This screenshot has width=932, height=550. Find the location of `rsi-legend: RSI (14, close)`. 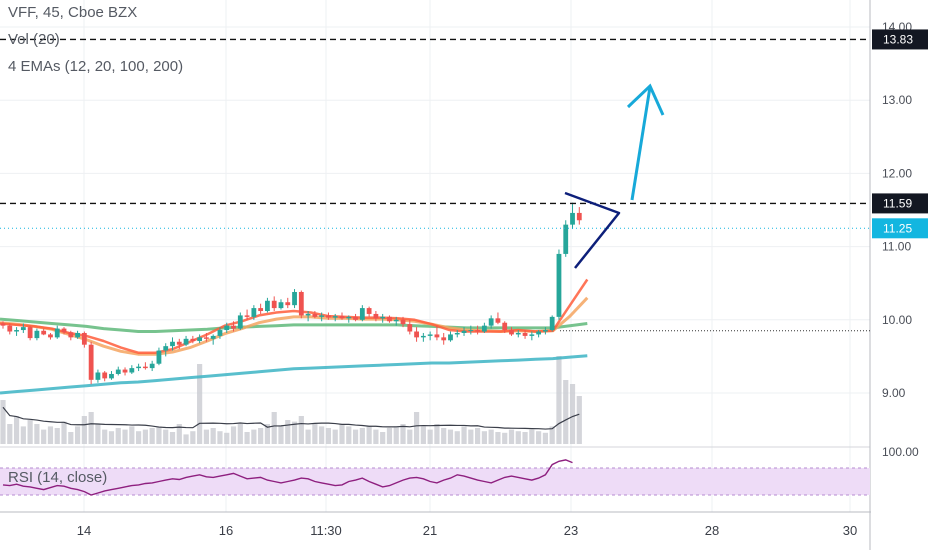

rsi-legend: RSI (14, close) is located at coordinates (58, 477).